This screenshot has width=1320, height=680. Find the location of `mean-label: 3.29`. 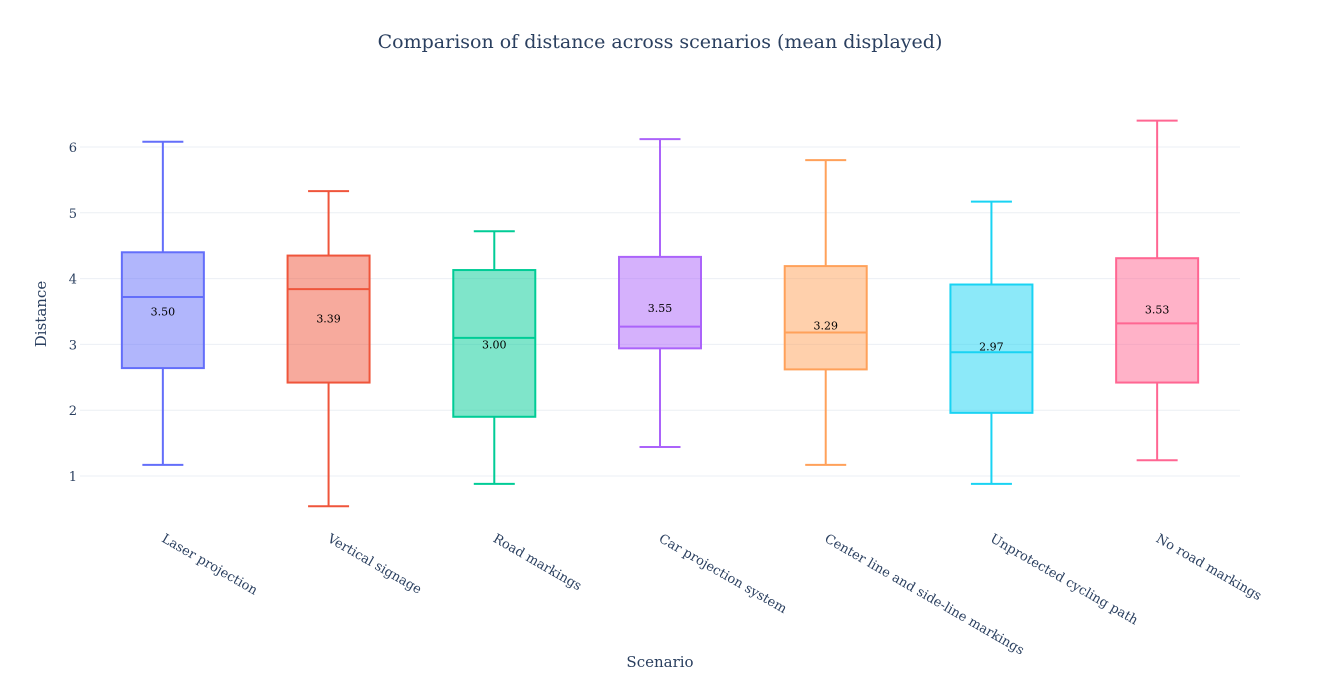

mean-label: 3.29 is located at coordinates (825, 325).